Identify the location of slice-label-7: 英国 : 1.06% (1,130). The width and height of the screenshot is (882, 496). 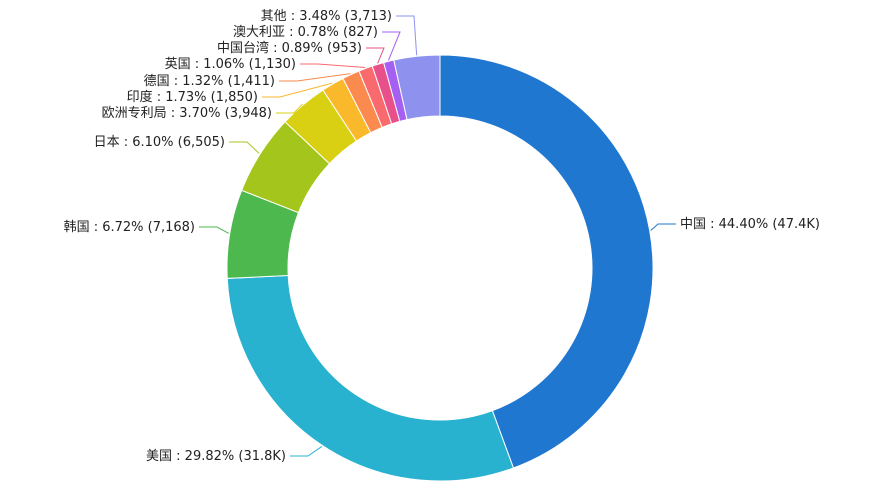
(230, 64).